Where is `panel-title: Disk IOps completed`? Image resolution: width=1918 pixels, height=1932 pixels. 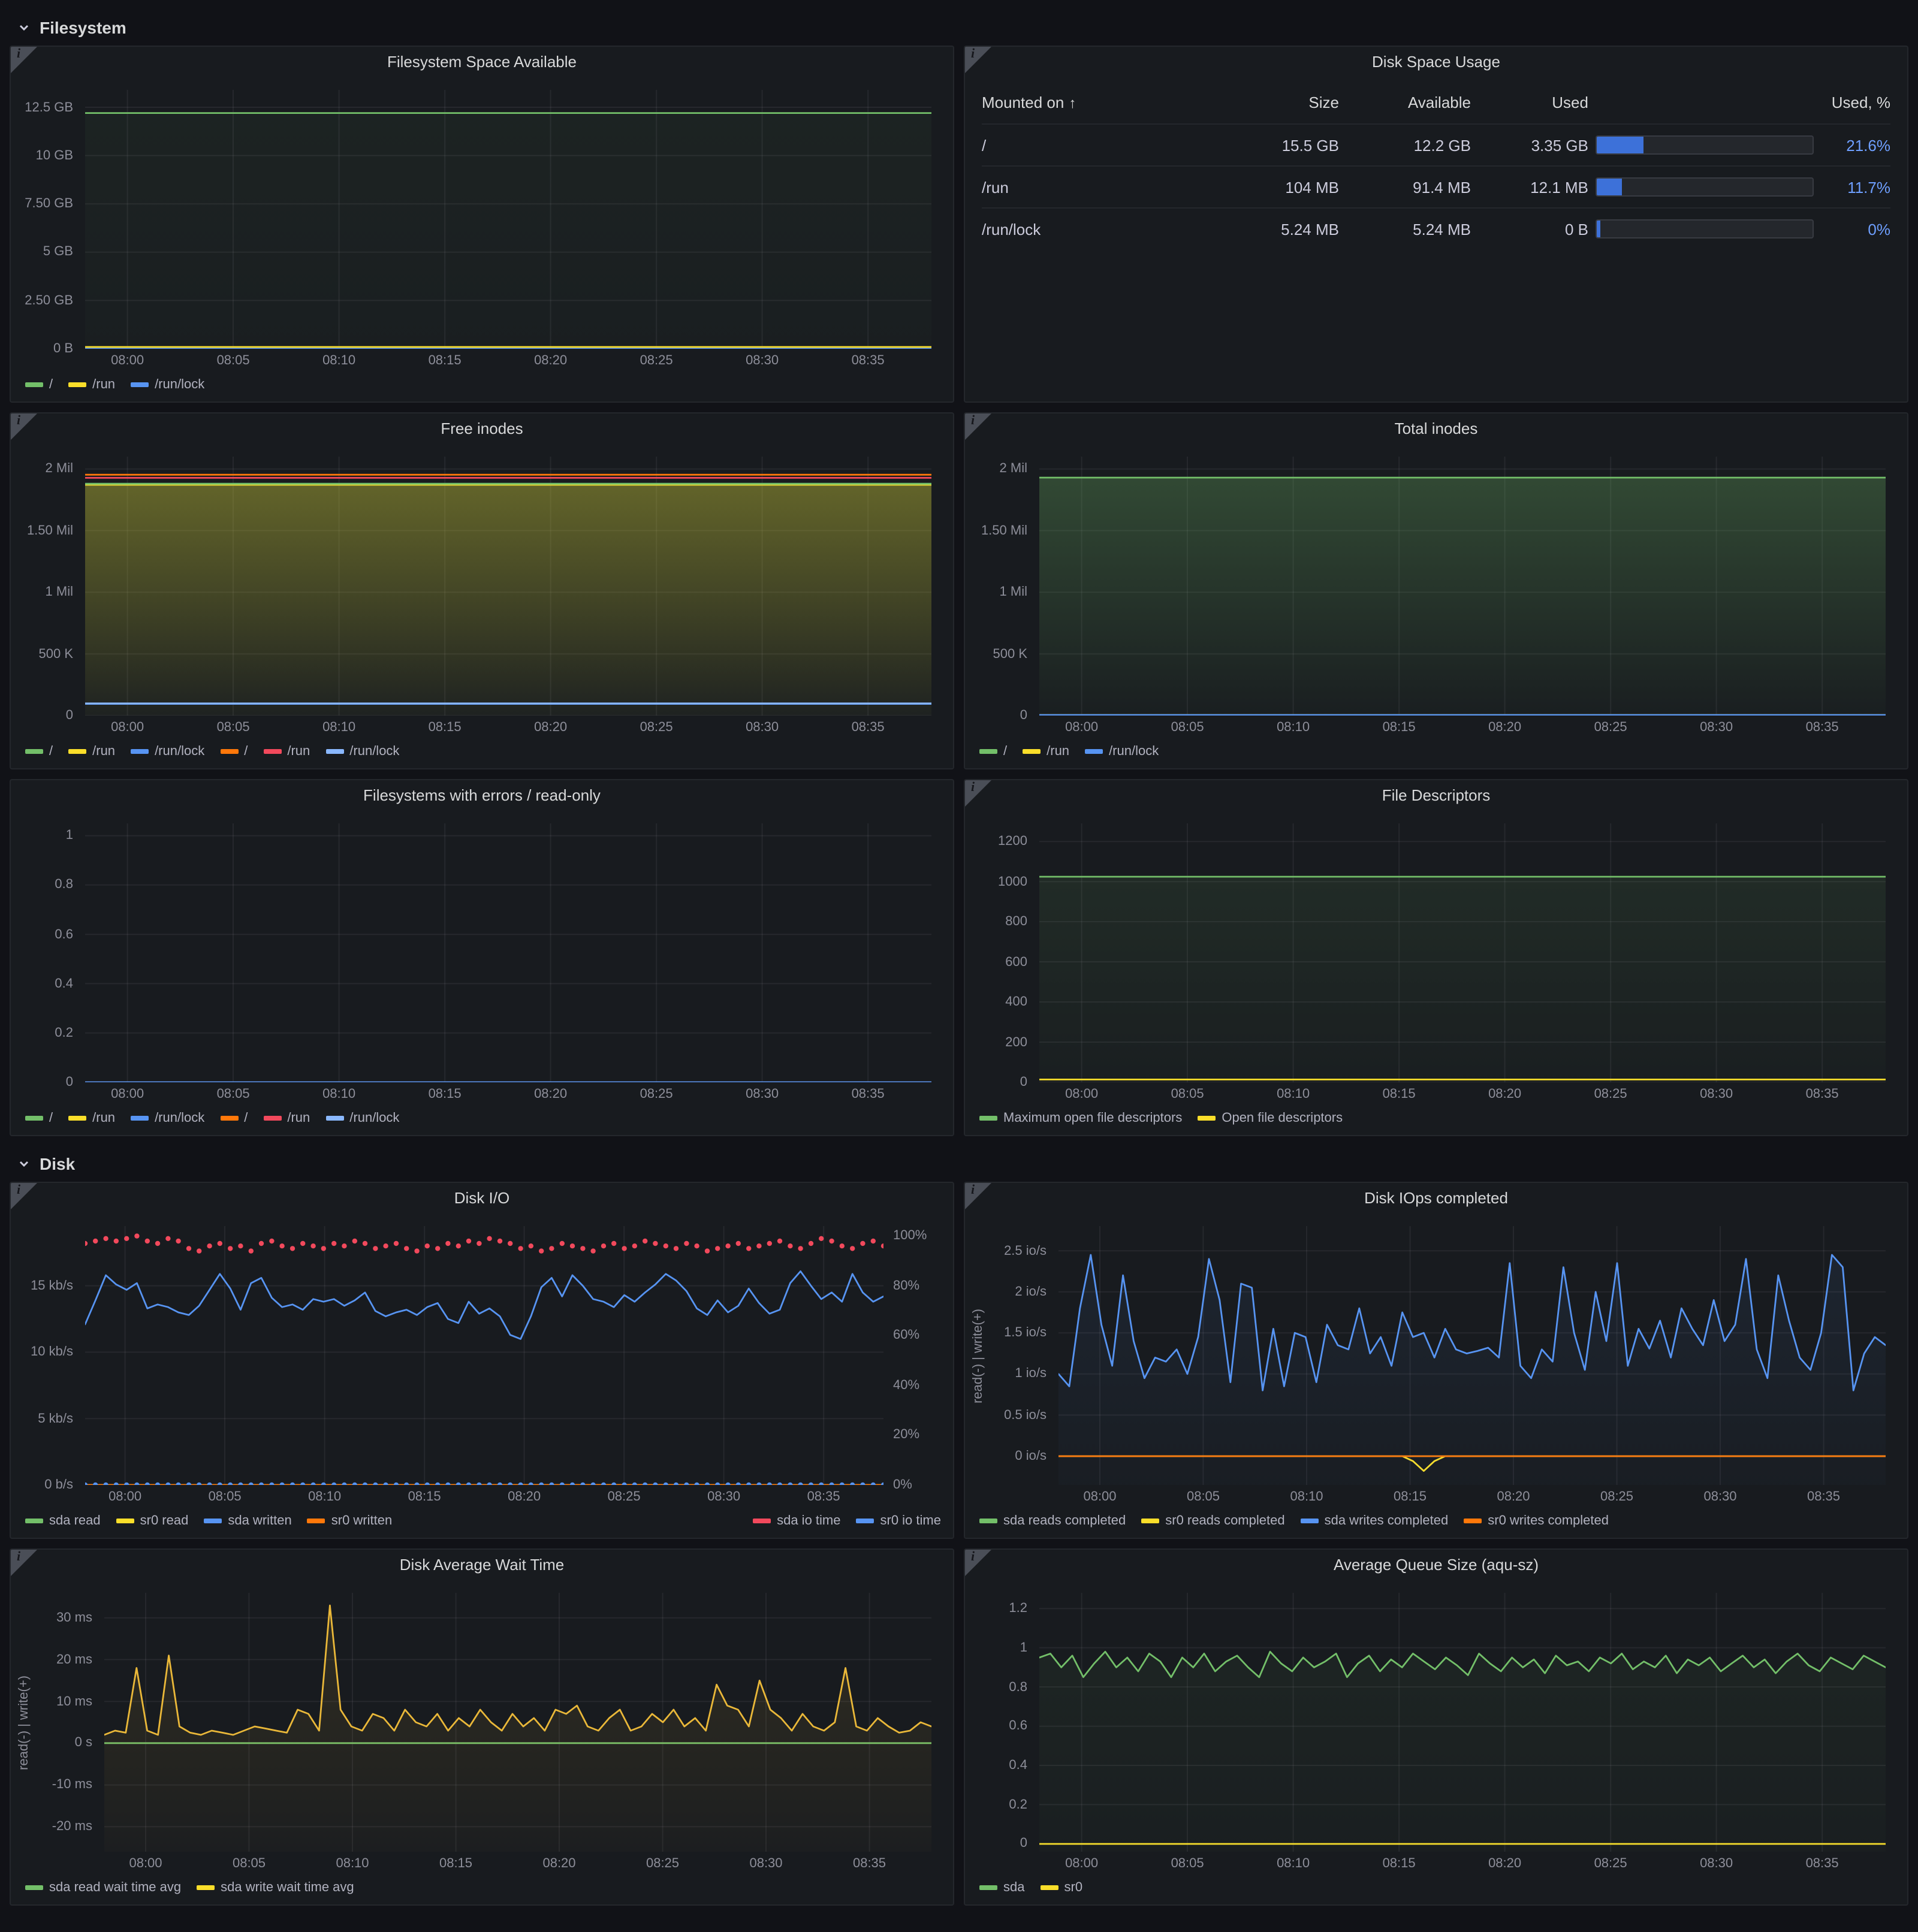
panel-title: Disk IOps completed is located at coordinates (1436, 1198).